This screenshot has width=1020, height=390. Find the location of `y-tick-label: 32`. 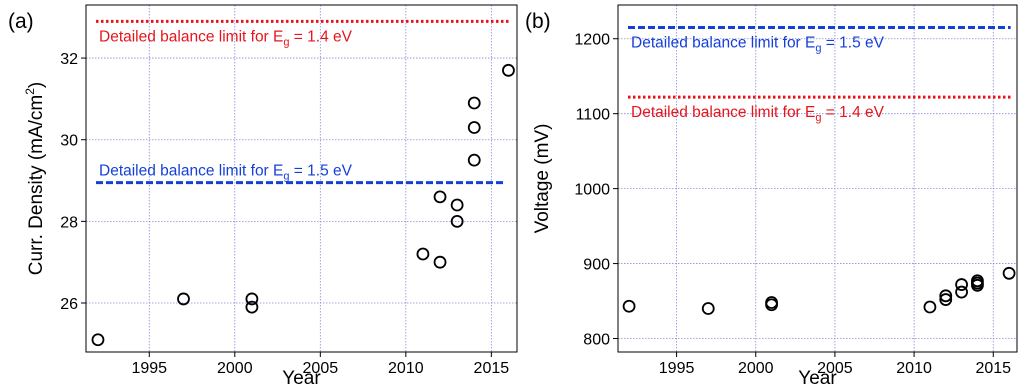

y-tick-label: 32 is located at coordinates (69, 59).